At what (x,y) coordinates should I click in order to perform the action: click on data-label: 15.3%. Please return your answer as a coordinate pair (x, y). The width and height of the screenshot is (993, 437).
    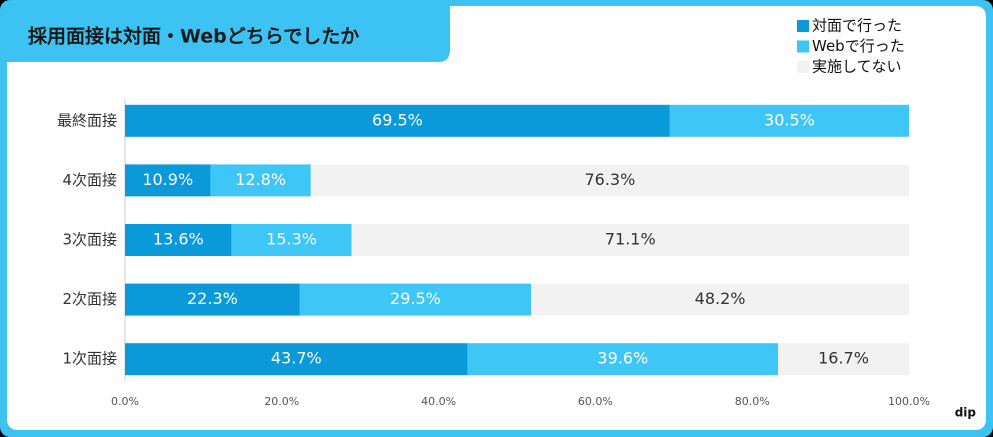
    Looking at the image, I should click on (291, 239).